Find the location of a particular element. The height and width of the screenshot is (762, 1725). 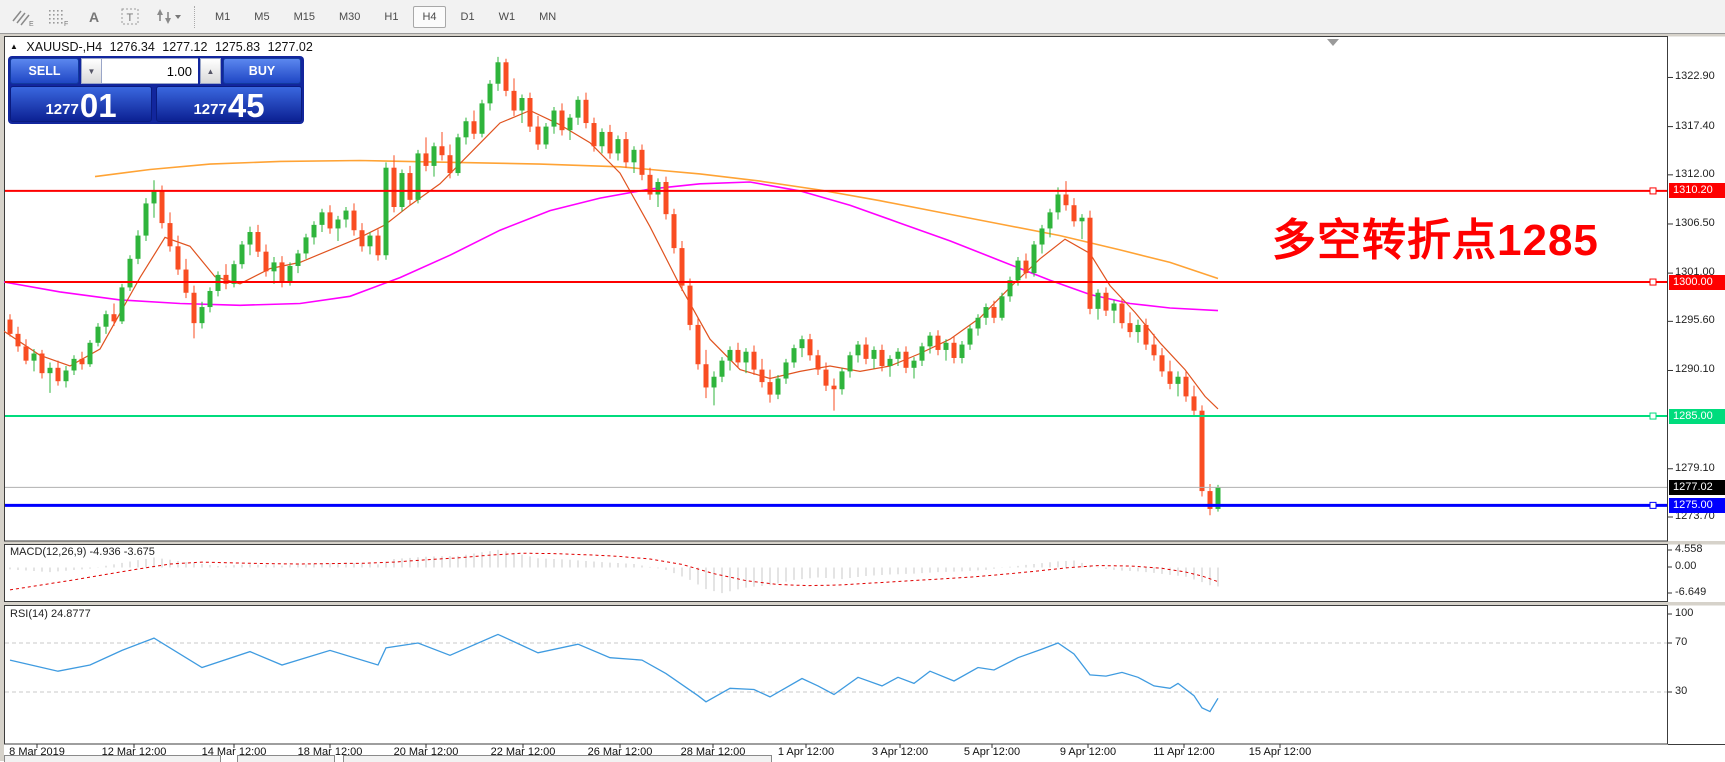

timeframe-button-M30: M30 is located at coordinates (349, 16).